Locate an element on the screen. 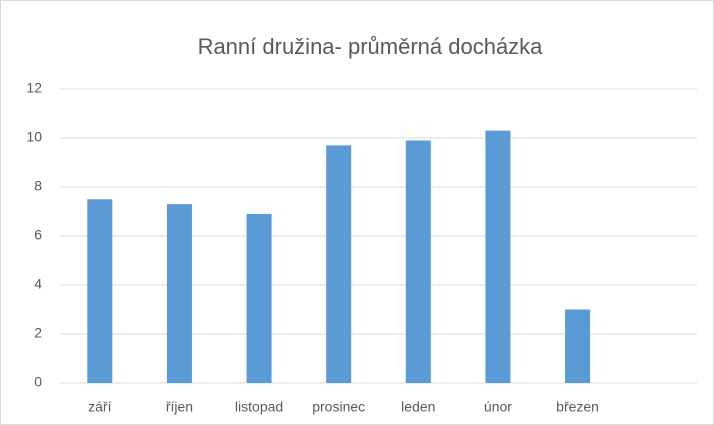 This screenshot has height=425, width=714. y-tick-label: 12 is located at coordinates (34, 88).